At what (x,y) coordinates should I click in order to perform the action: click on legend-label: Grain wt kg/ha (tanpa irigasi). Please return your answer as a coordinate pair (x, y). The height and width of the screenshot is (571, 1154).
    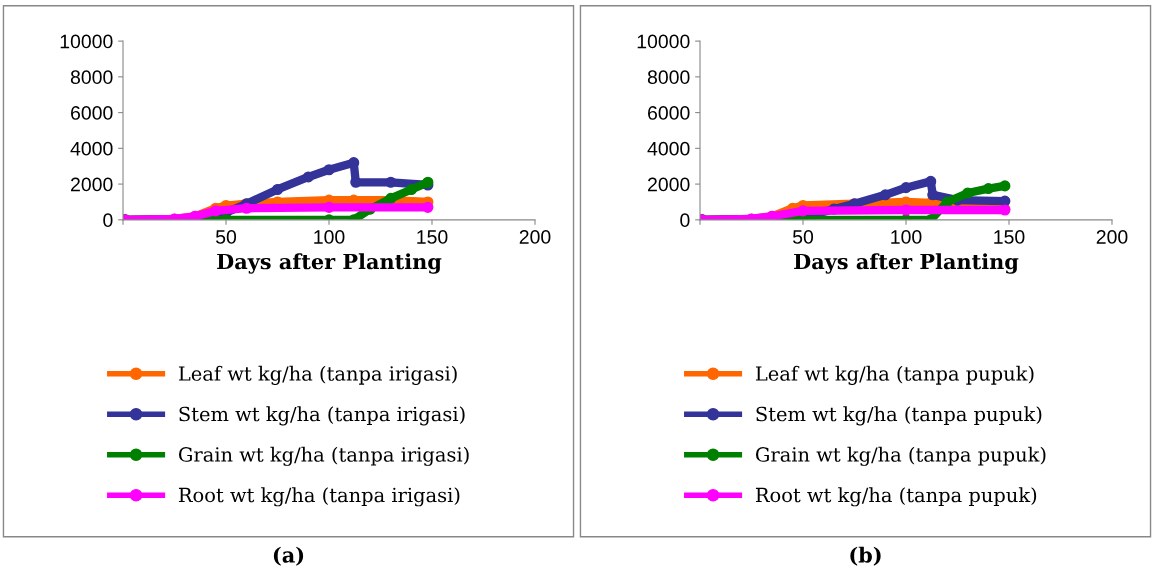
    Looking at the image, I should click on (323, 456).